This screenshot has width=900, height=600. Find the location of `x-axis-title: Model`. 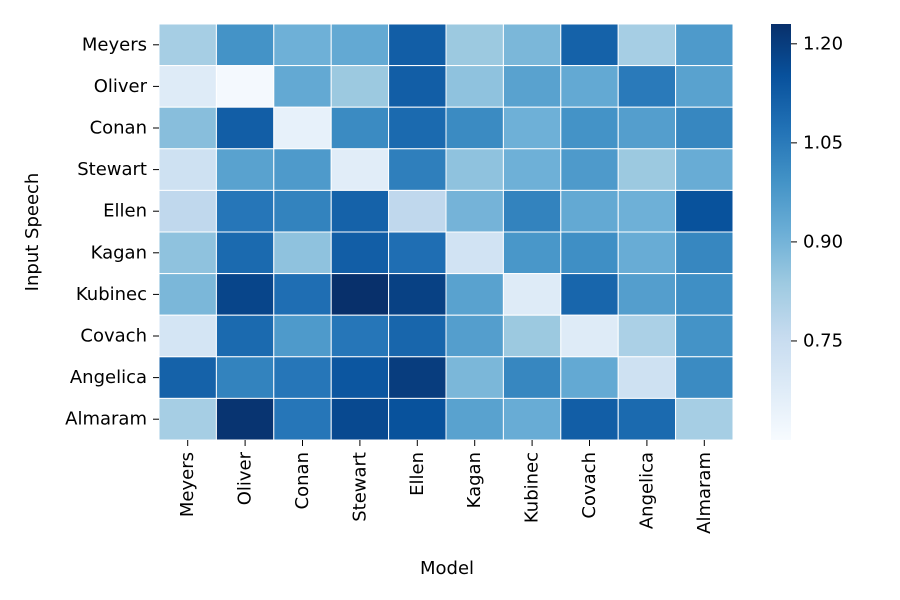

x-axis-title: Model is located at coordinates (447, 568).